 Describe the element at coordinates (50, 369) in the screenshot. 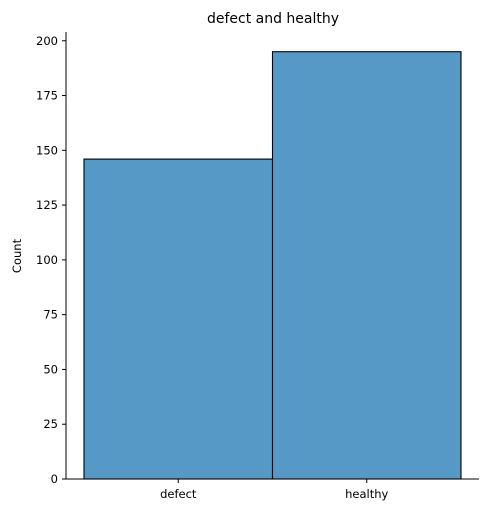

I see `y-tick-label: 50` at that location.